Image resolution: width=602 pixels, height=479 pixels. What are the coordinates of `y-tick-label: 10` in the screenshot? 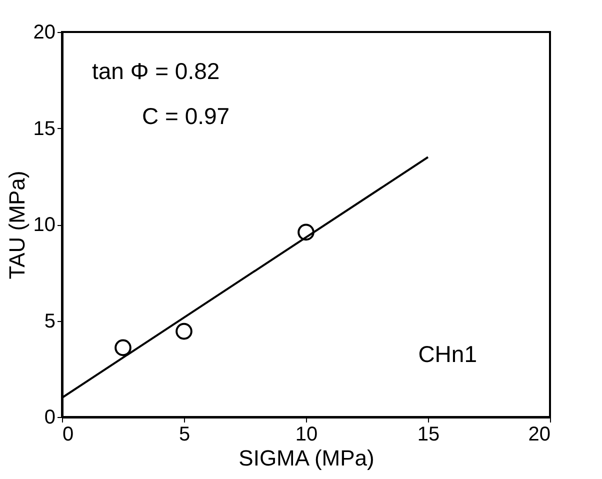 It's located at (44, 225).